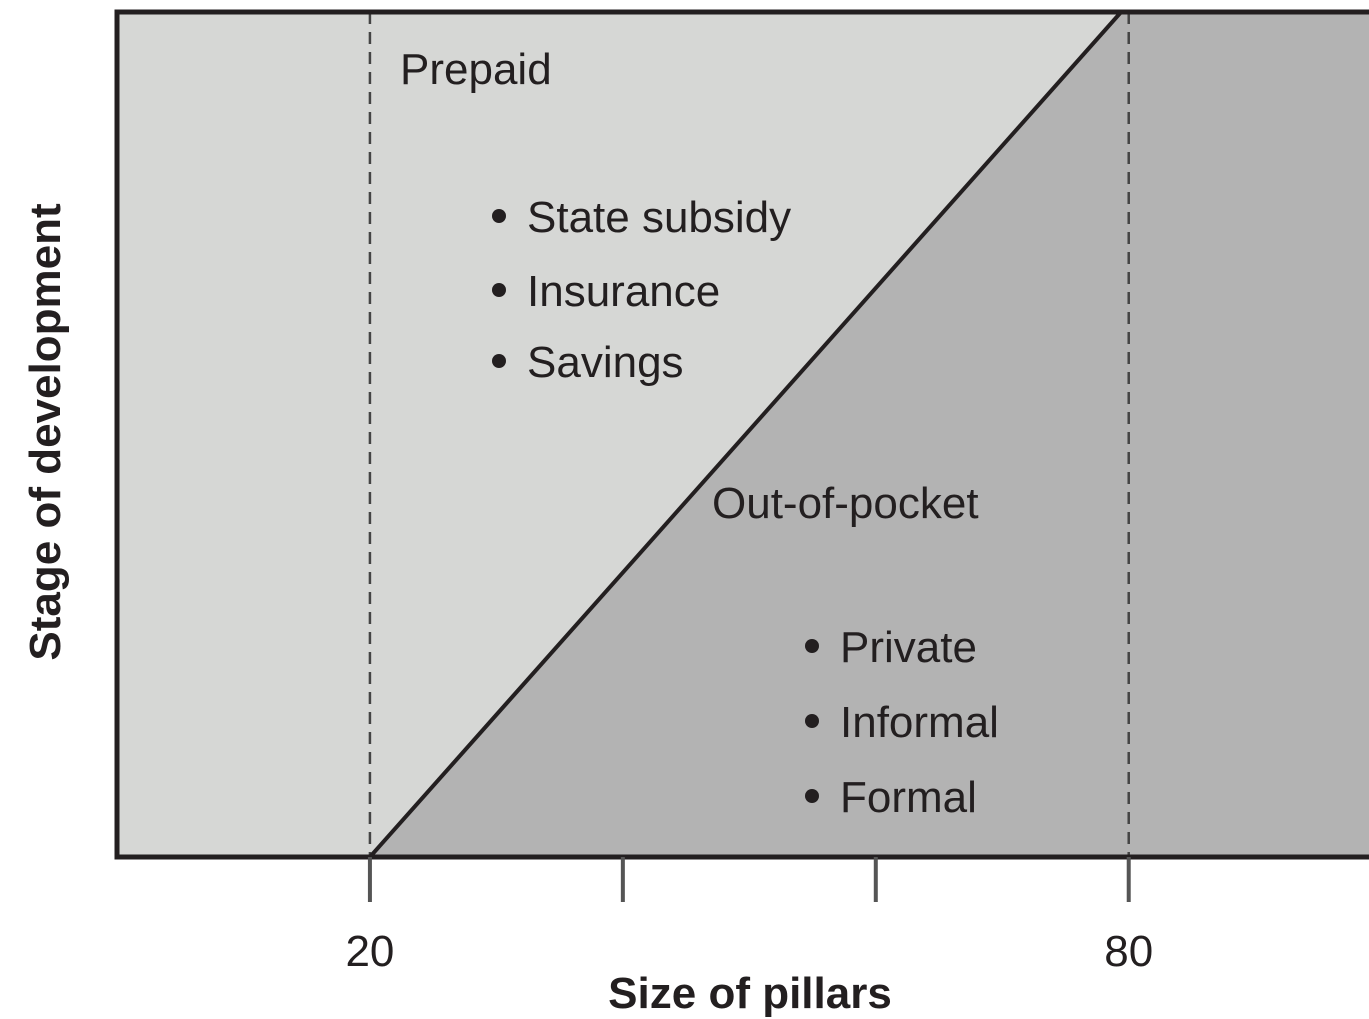  Describe the element at coordinates (908, 797) in the screenshot. I see `region-item: Formal` at that location.